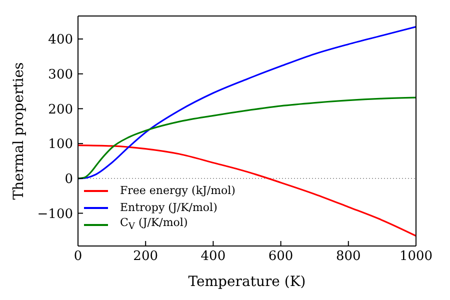 The width and height of the screenshot is (450, 300). What do you see at coordinates (154, 224) in the screenshot?
I see `legend-label: C$_{V}$ (J/K/mol)` at bounding box center [154, 224].